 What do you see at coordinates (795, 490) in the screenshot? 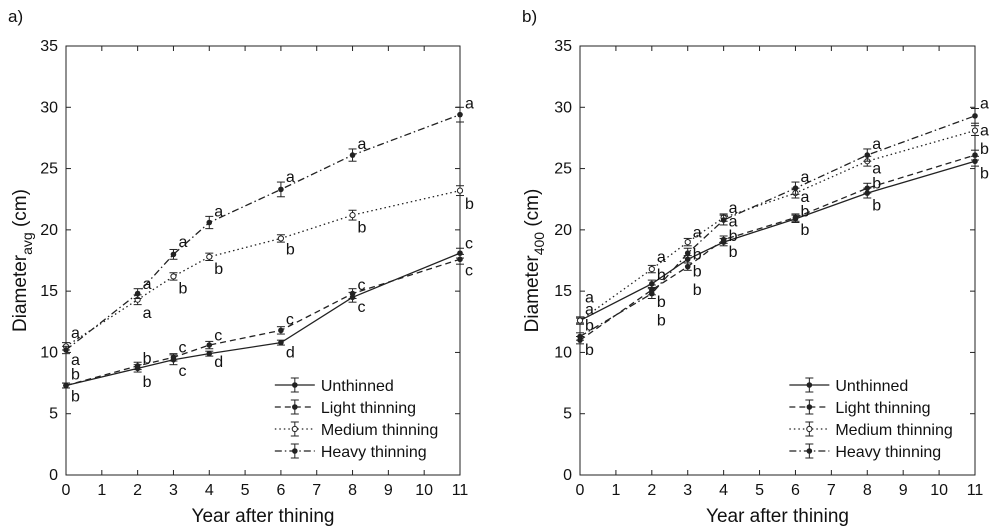
I see `x-tick-label: 6` at bounding box center [795, 490].